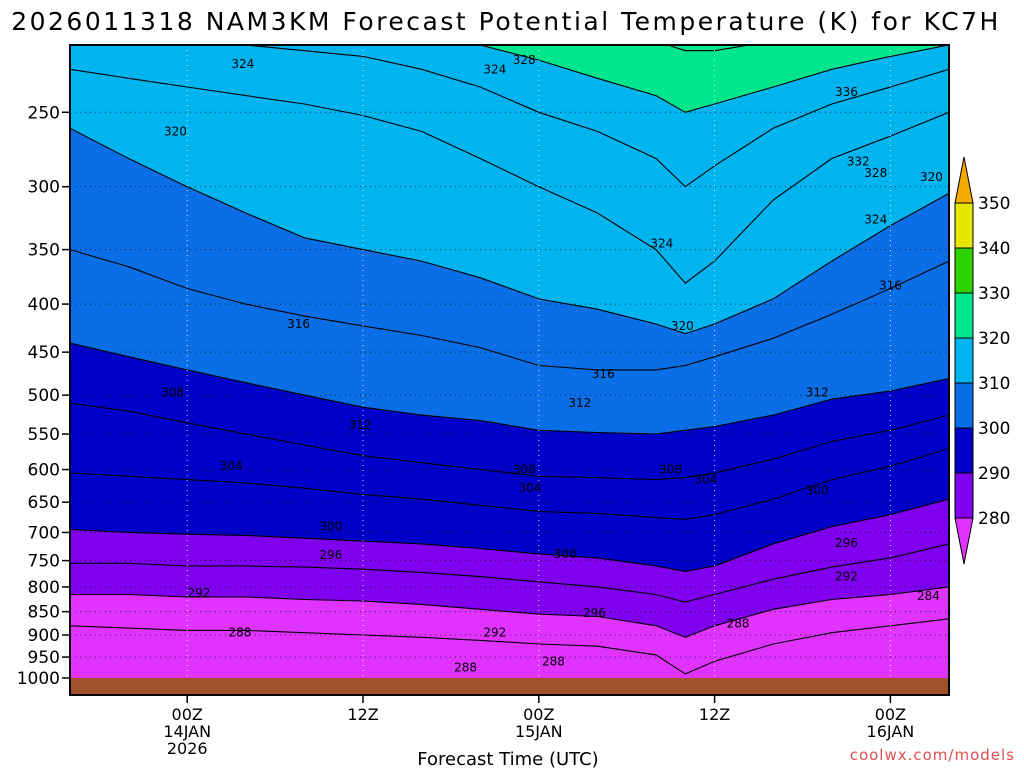 The height and width of the screenshot is (768, 1024). Describe the element at coordinates (858, 161) in the screenshot. I see `contour-label: 332` at that location.